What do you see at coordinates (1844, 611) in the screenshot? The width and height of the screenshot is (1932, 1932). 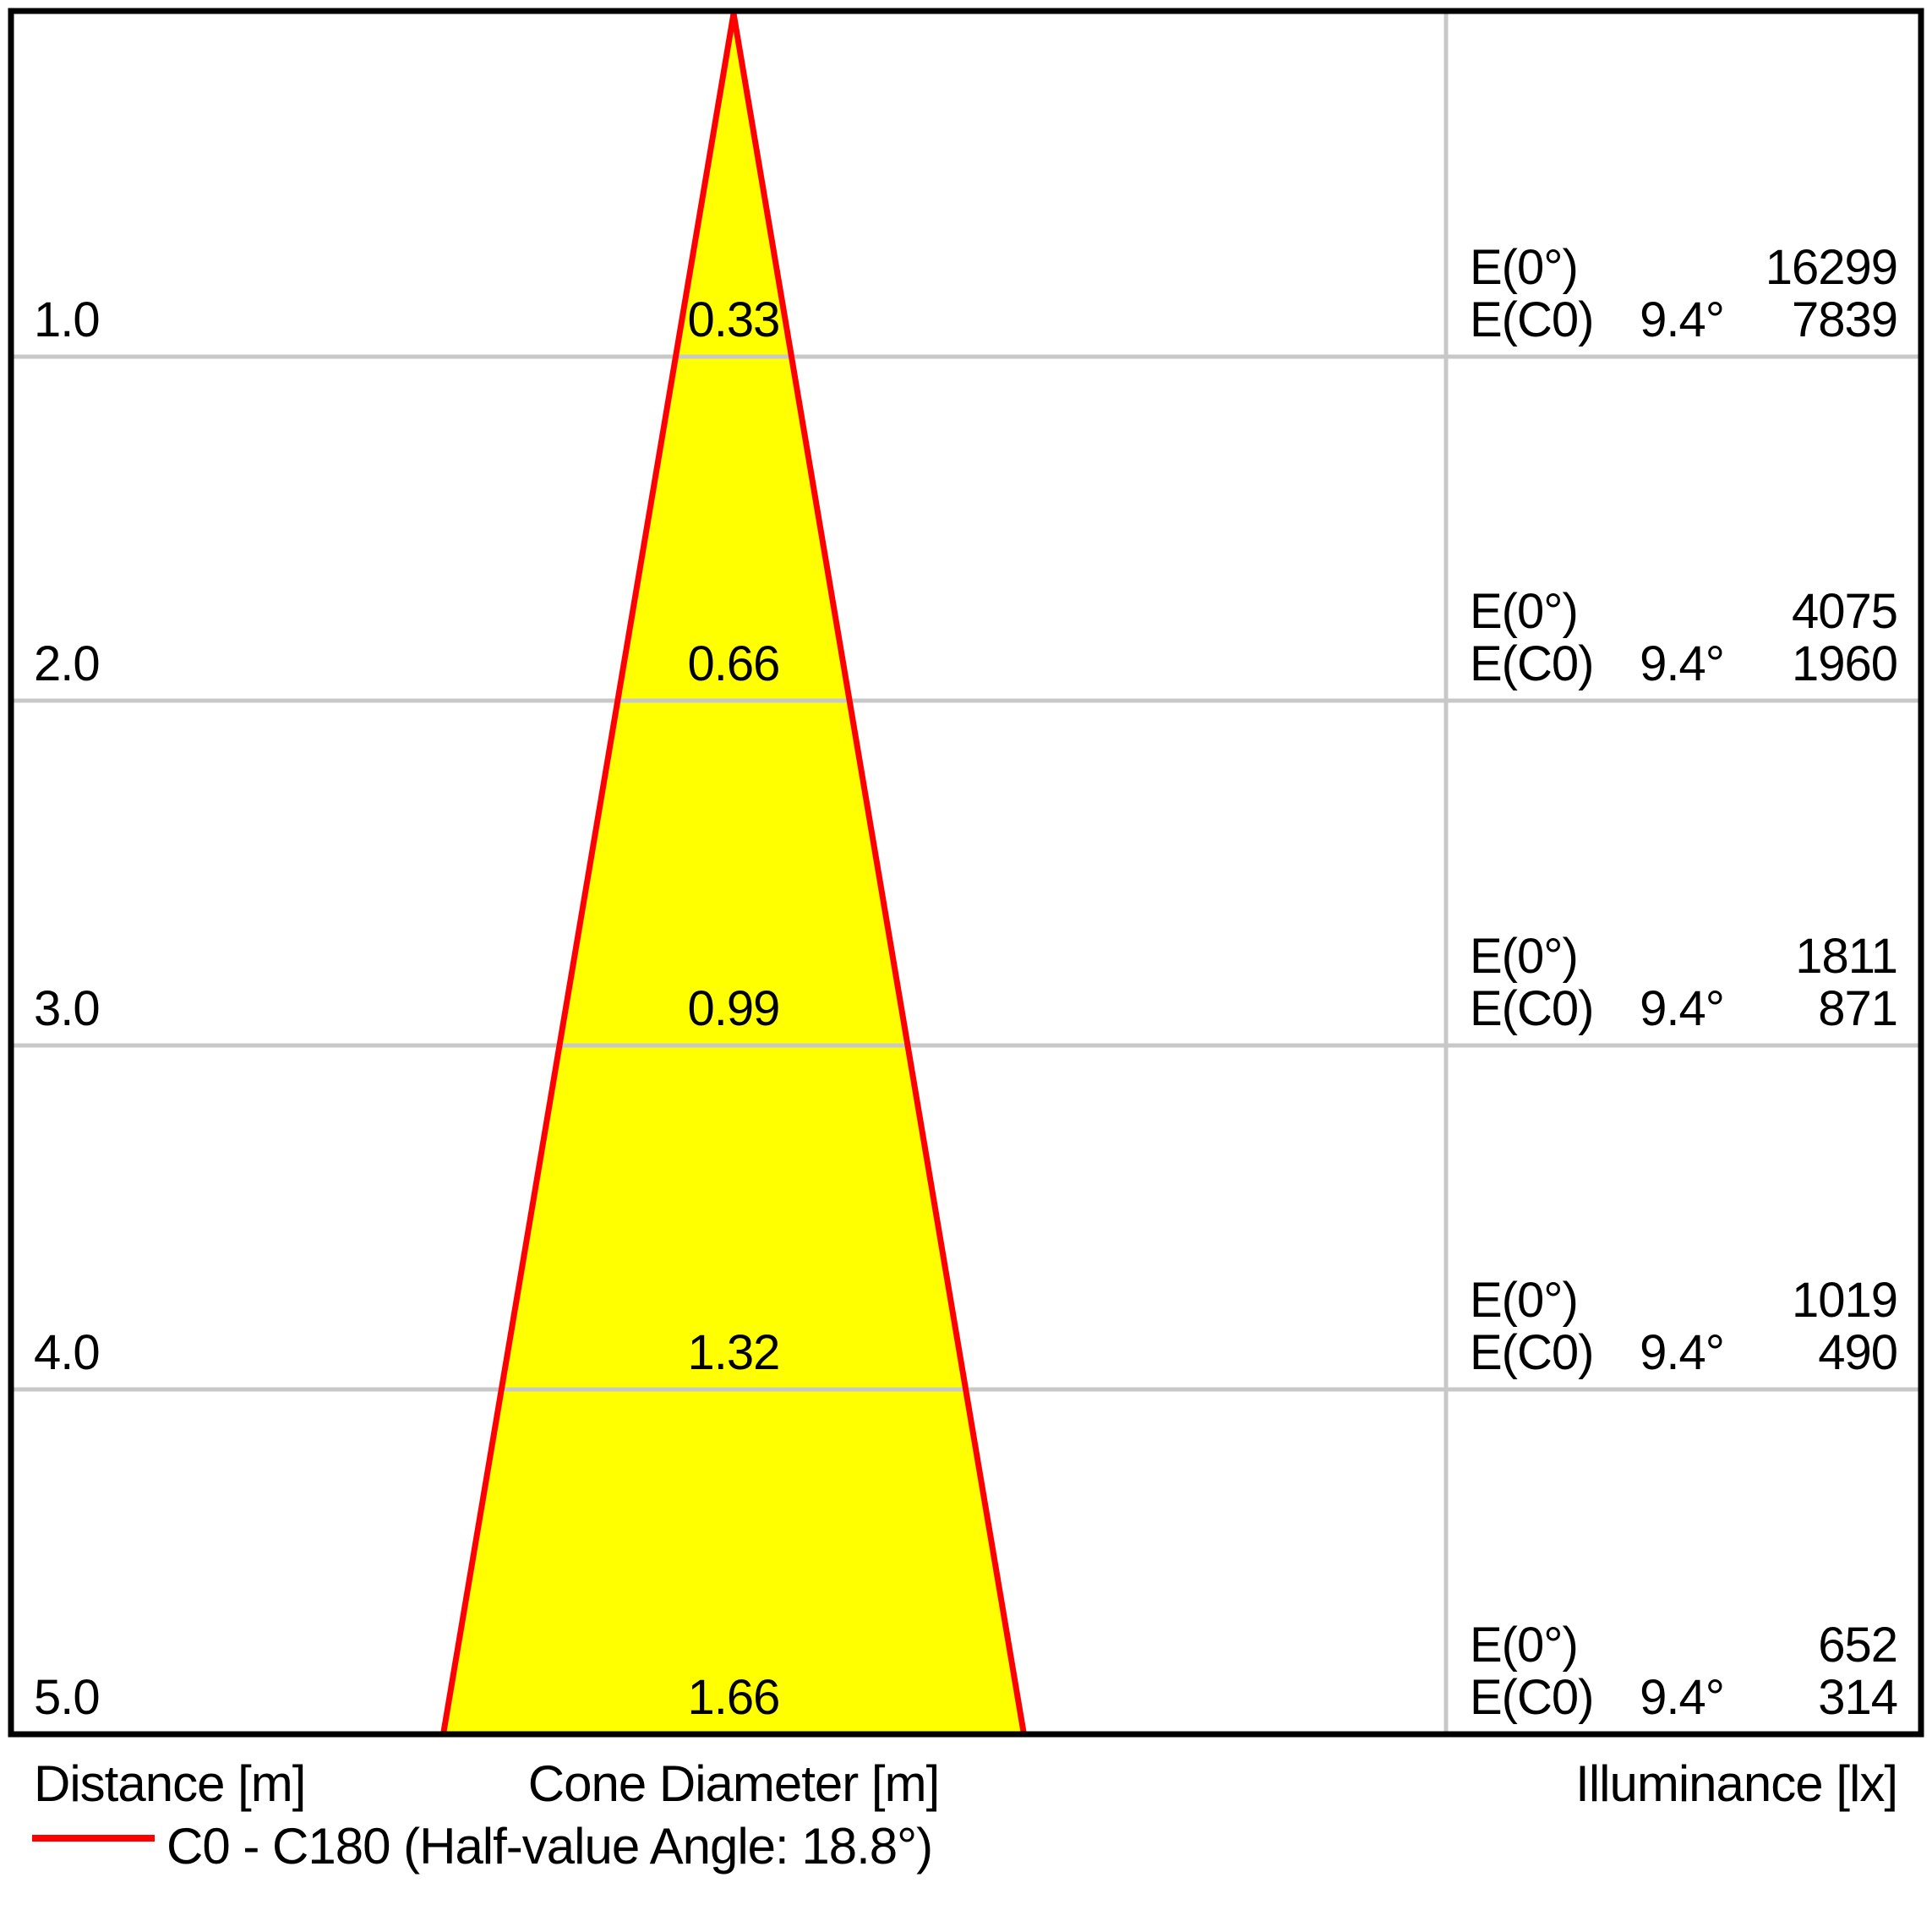 I see `e0-value: 4075` at bounding box center [1844, 611].